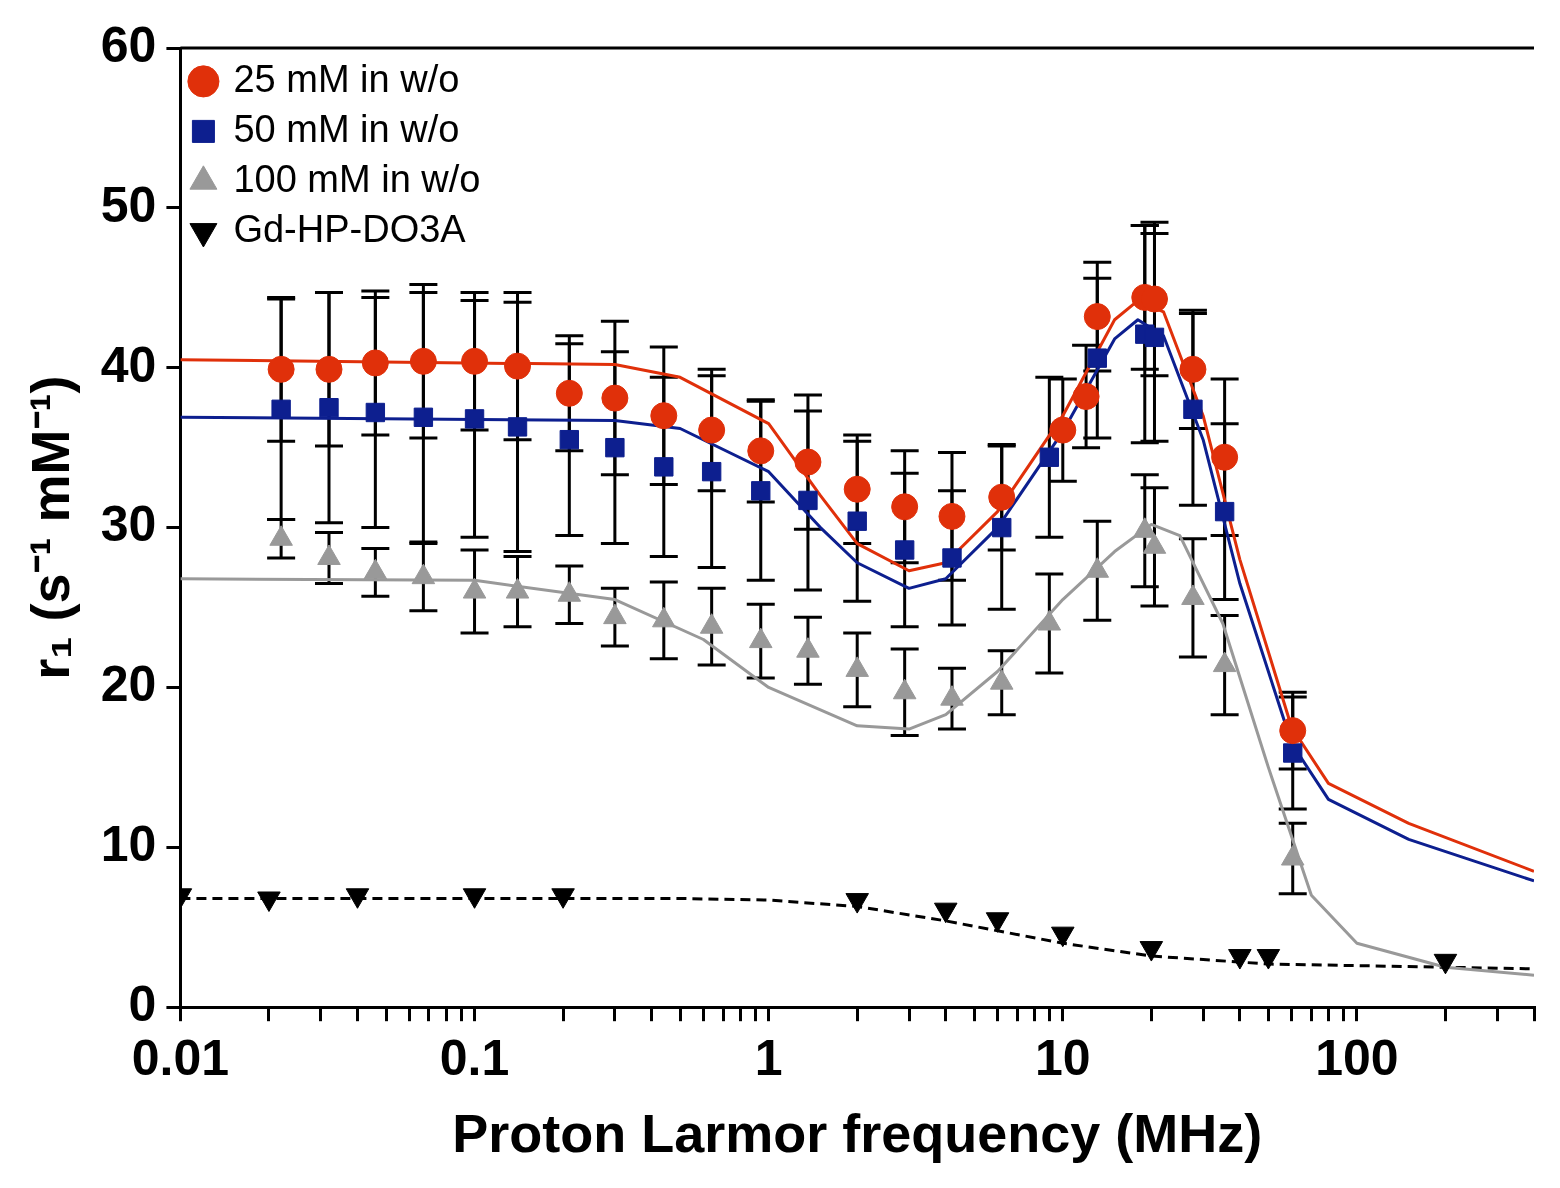  Describe the element at coordinates (857, 1133) in the screenshot. I see `x-axis-title: Proton Larmor frequency (MHz)` at that location.